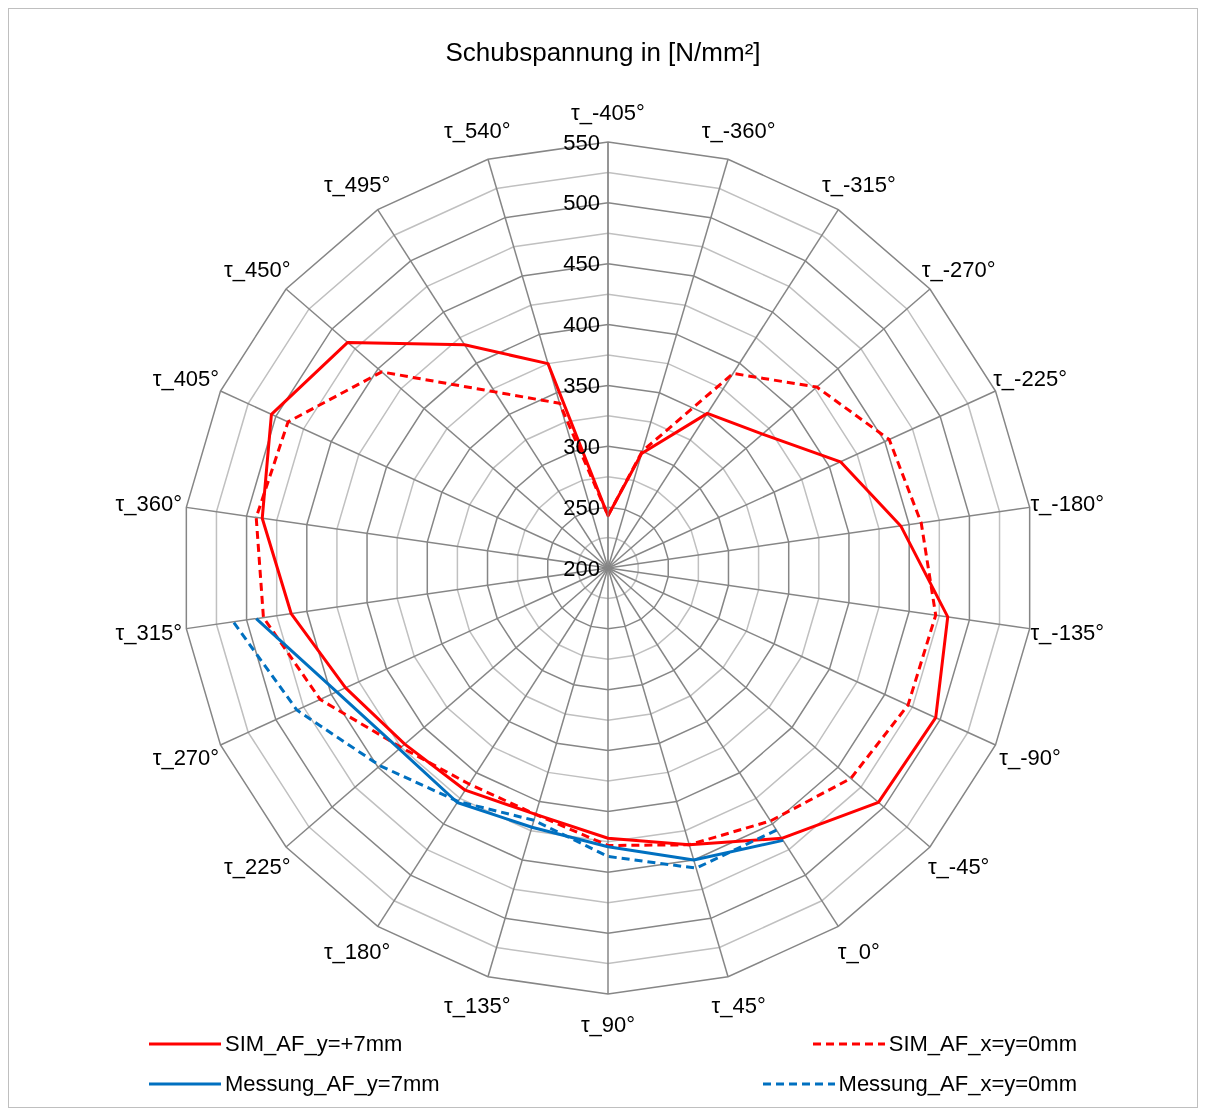 The width and height of the screenshot is (1206, 1108). Describe the element at coordinates (603, 52) in the screenshot. I see `chart-title: Schubspannung in [N/mm²]` at that location.